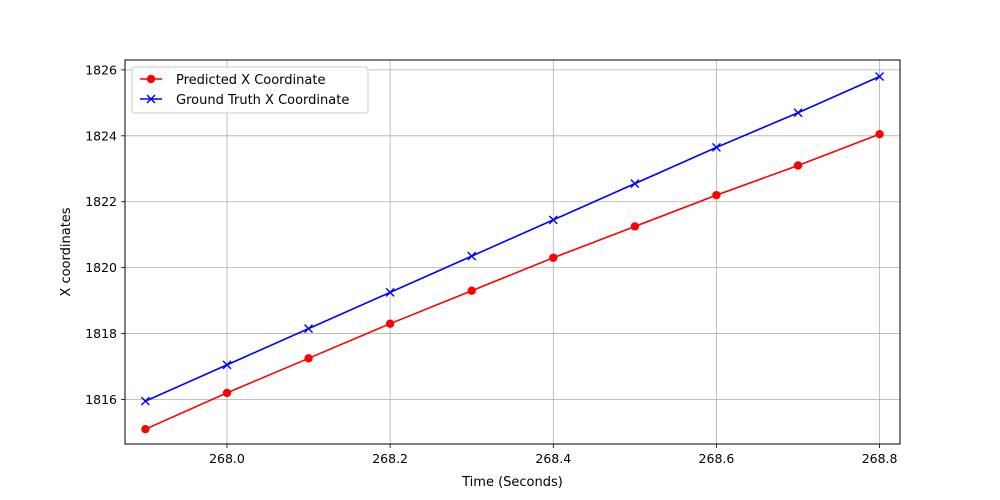 This screenshot has width=1000, height=500. What do you see at coordinates (390, 458) in the screenshot?
I see `x-tick-label: 268.2` at bounding box center [390, 458].